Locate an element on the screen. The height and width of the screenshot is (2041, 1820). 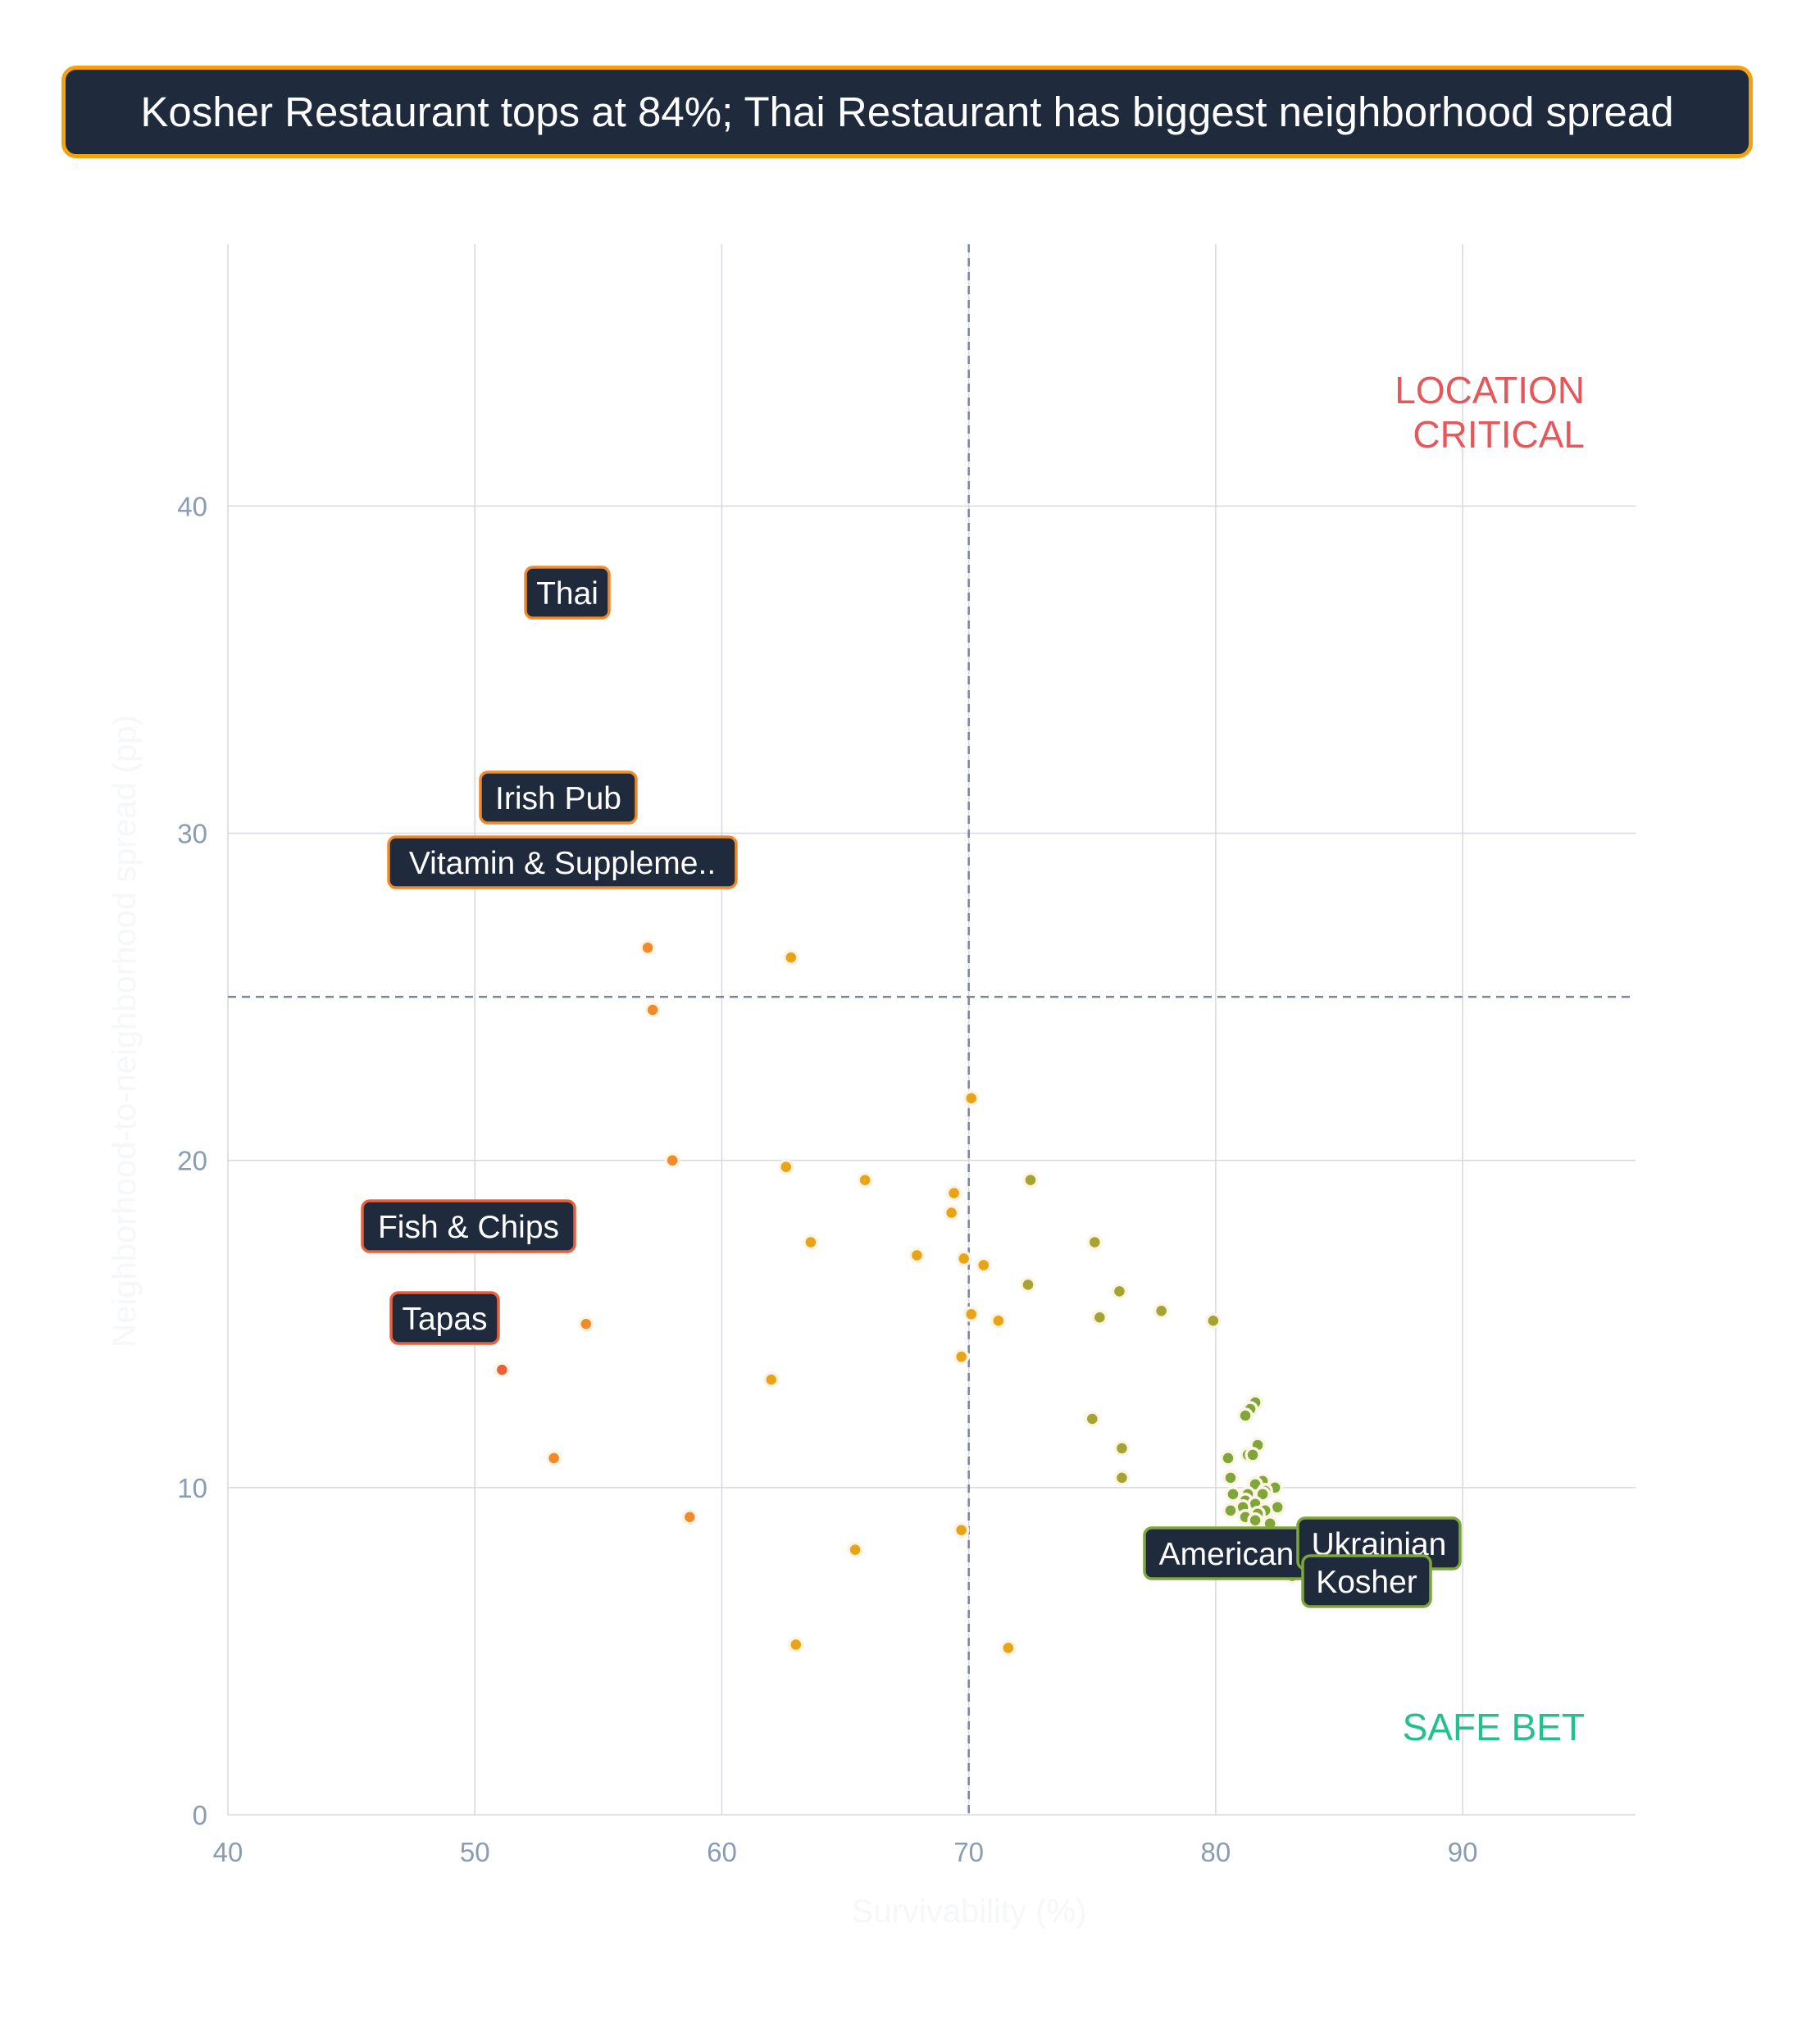
x-tick-label: 60 is located at coordinates (722, 1852).